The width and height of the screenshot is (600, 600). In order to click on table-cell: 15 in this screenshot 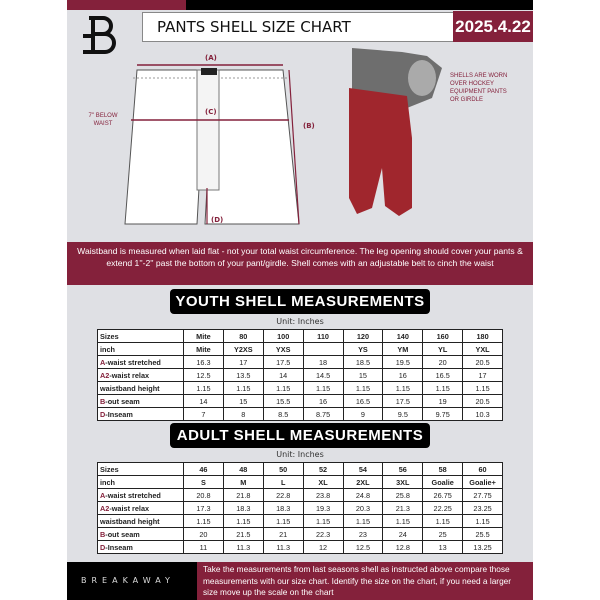, I will do `click(363, 375)`.